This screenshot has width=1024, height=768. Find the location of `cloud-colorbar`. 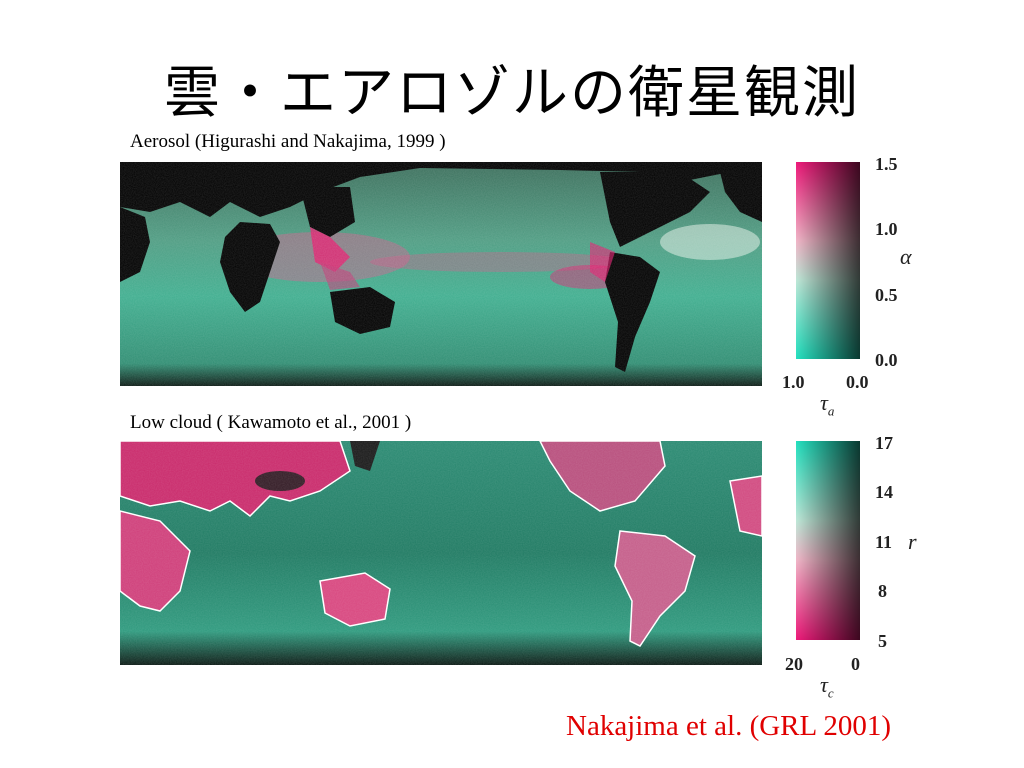

cloud-colorbar is located at coordinates (828, 540).